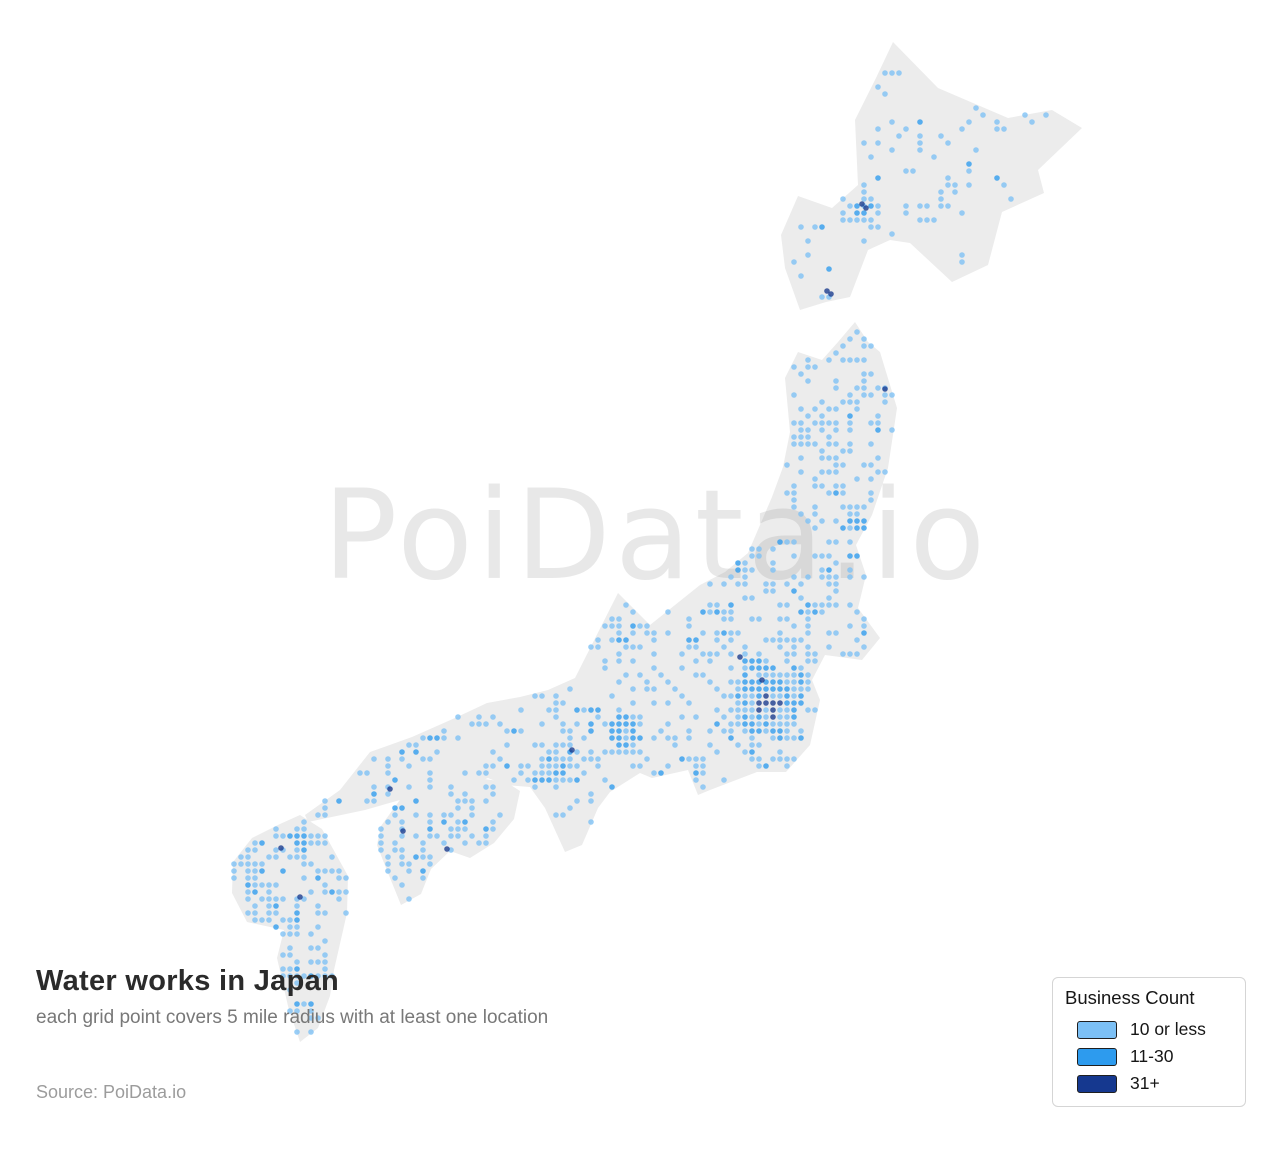 The width and height of the screenshot is (1280, 1152). What do you see at coordinates (1130, 997) in the screenshot?
I see `legend-title: Business Count` at bounding box center [1130, 997].